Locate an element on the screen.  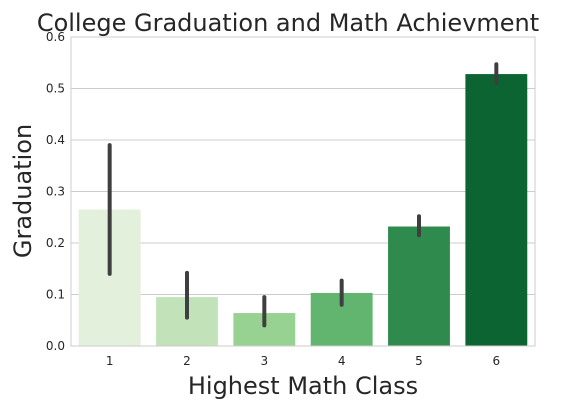
y-tick-label: 0.3 is located at coordinates (55, 192).